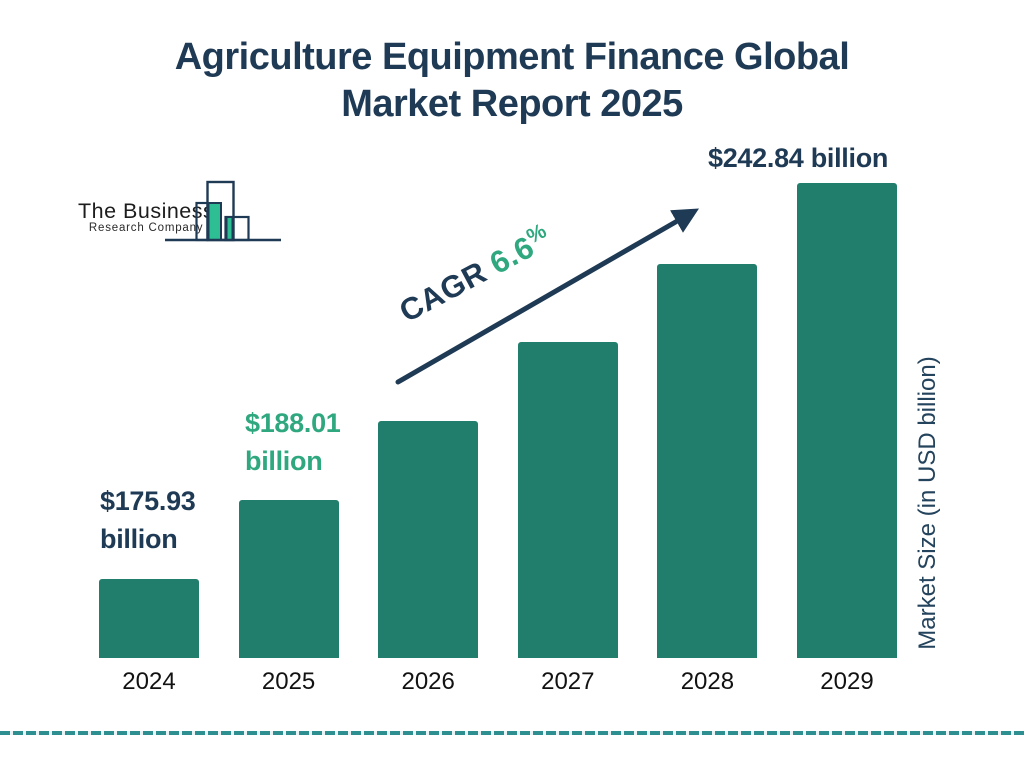 The width and height of the screenshot is (1024, 768). Describe the element at coordinates (847, 420) in the screenshot. I see `bar-2029` at that location.